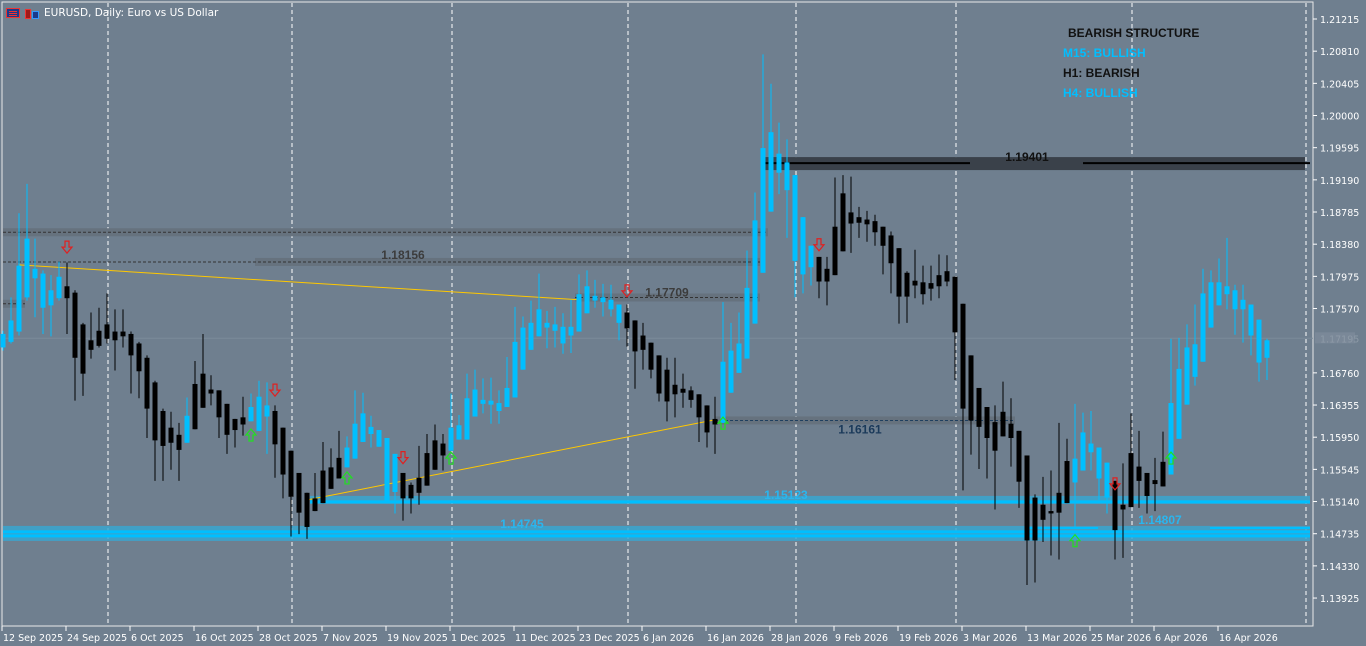 The image size is (1366, 646). What do you see at coordinates (131, 13) in the screenshot?
I see `chart-title: EURUSD, Daily: Euro vs US Dollar` at bounding box center [131, 13].